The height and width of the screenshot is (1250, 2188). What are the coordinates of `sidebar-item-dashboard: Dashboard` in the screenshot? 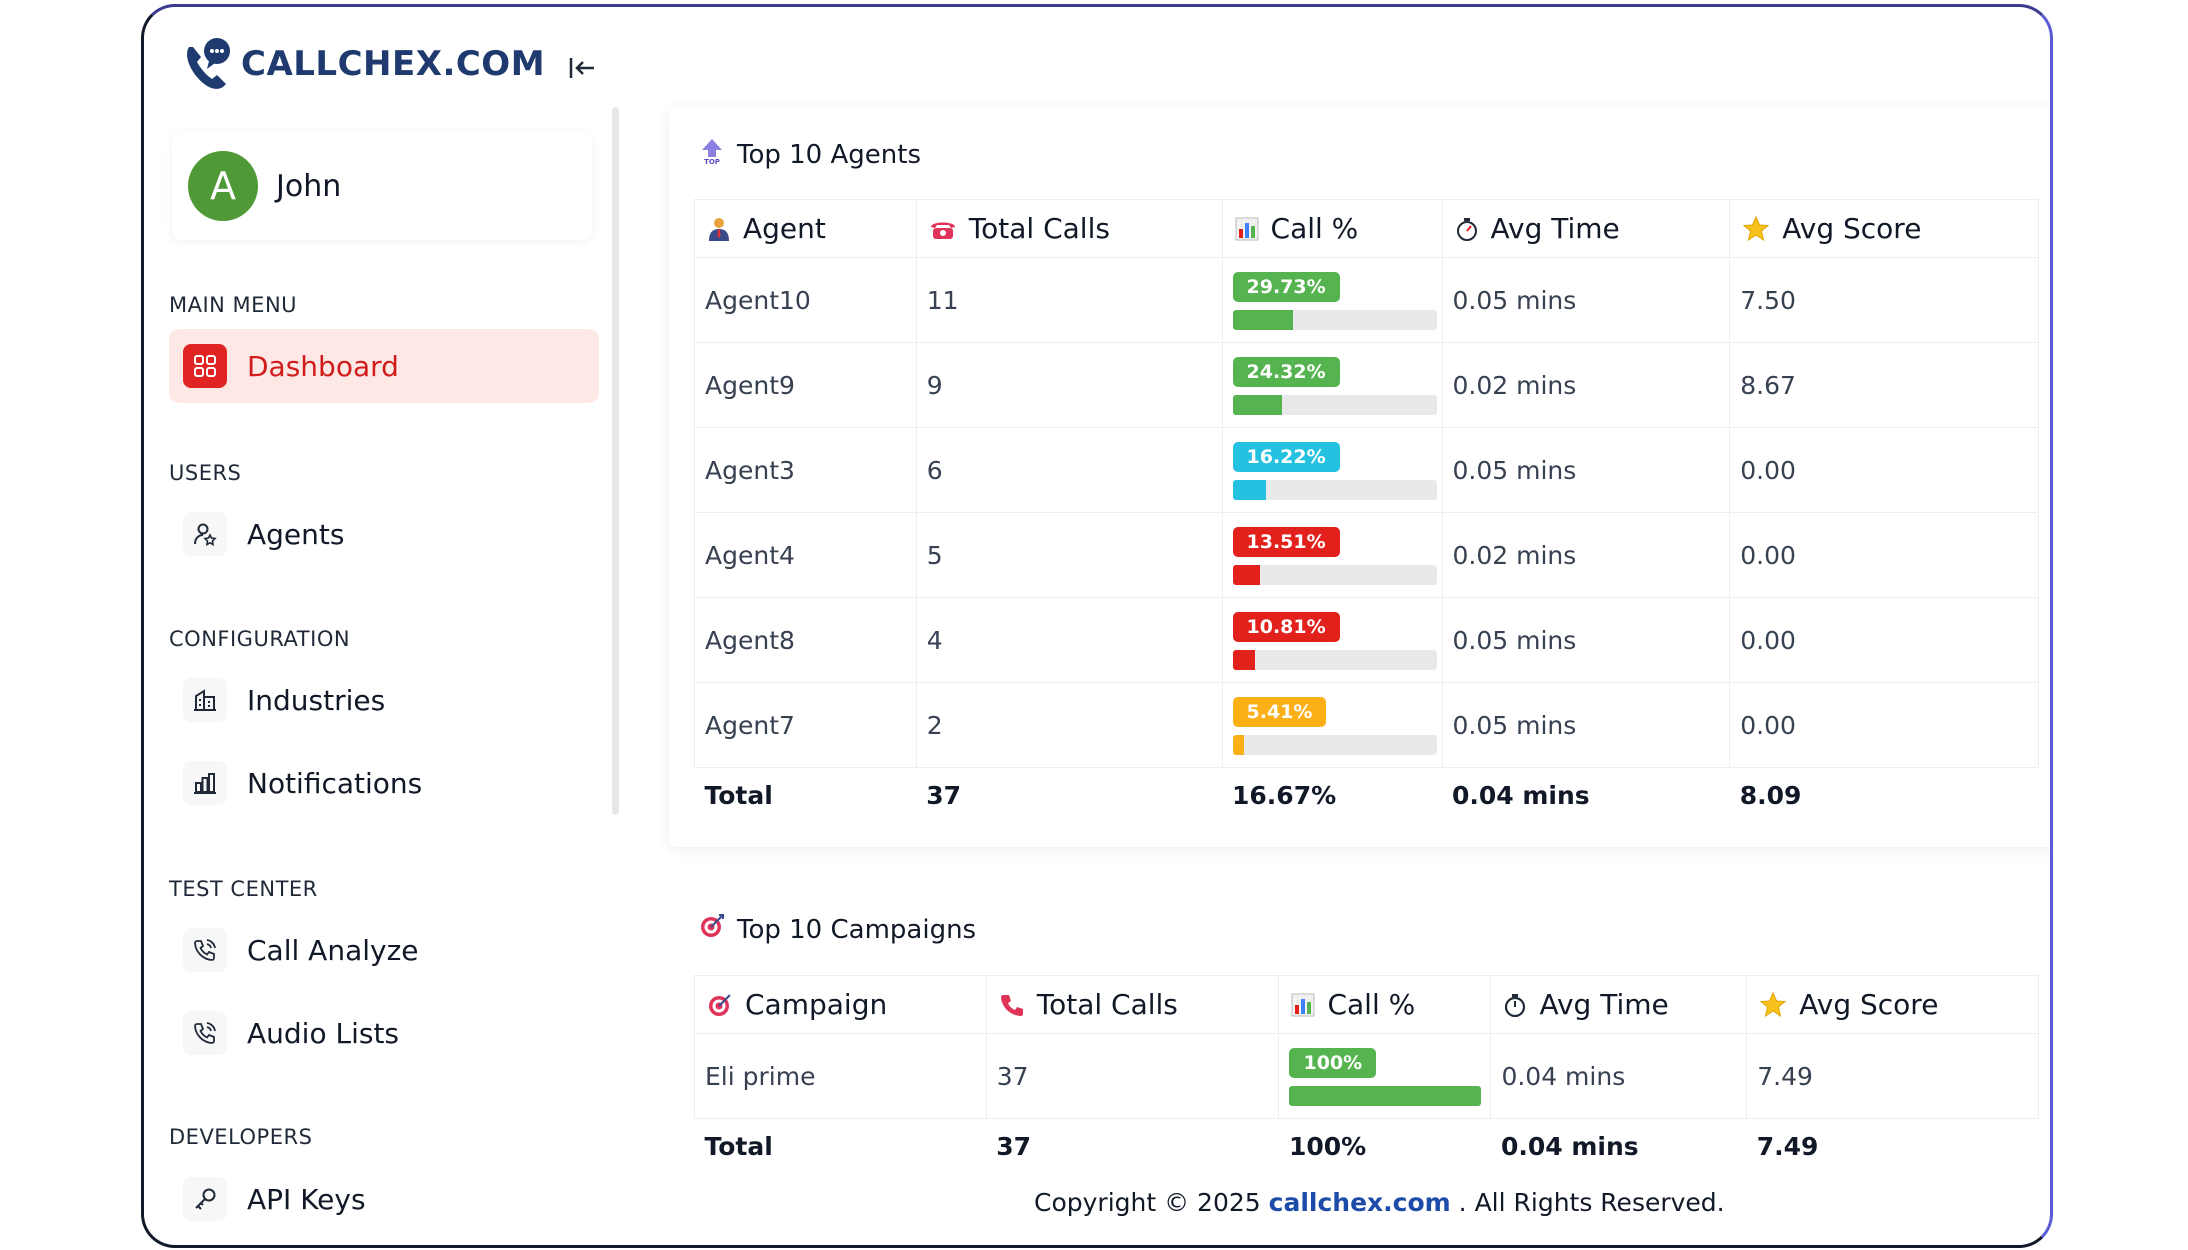 It's located at (384, 366).